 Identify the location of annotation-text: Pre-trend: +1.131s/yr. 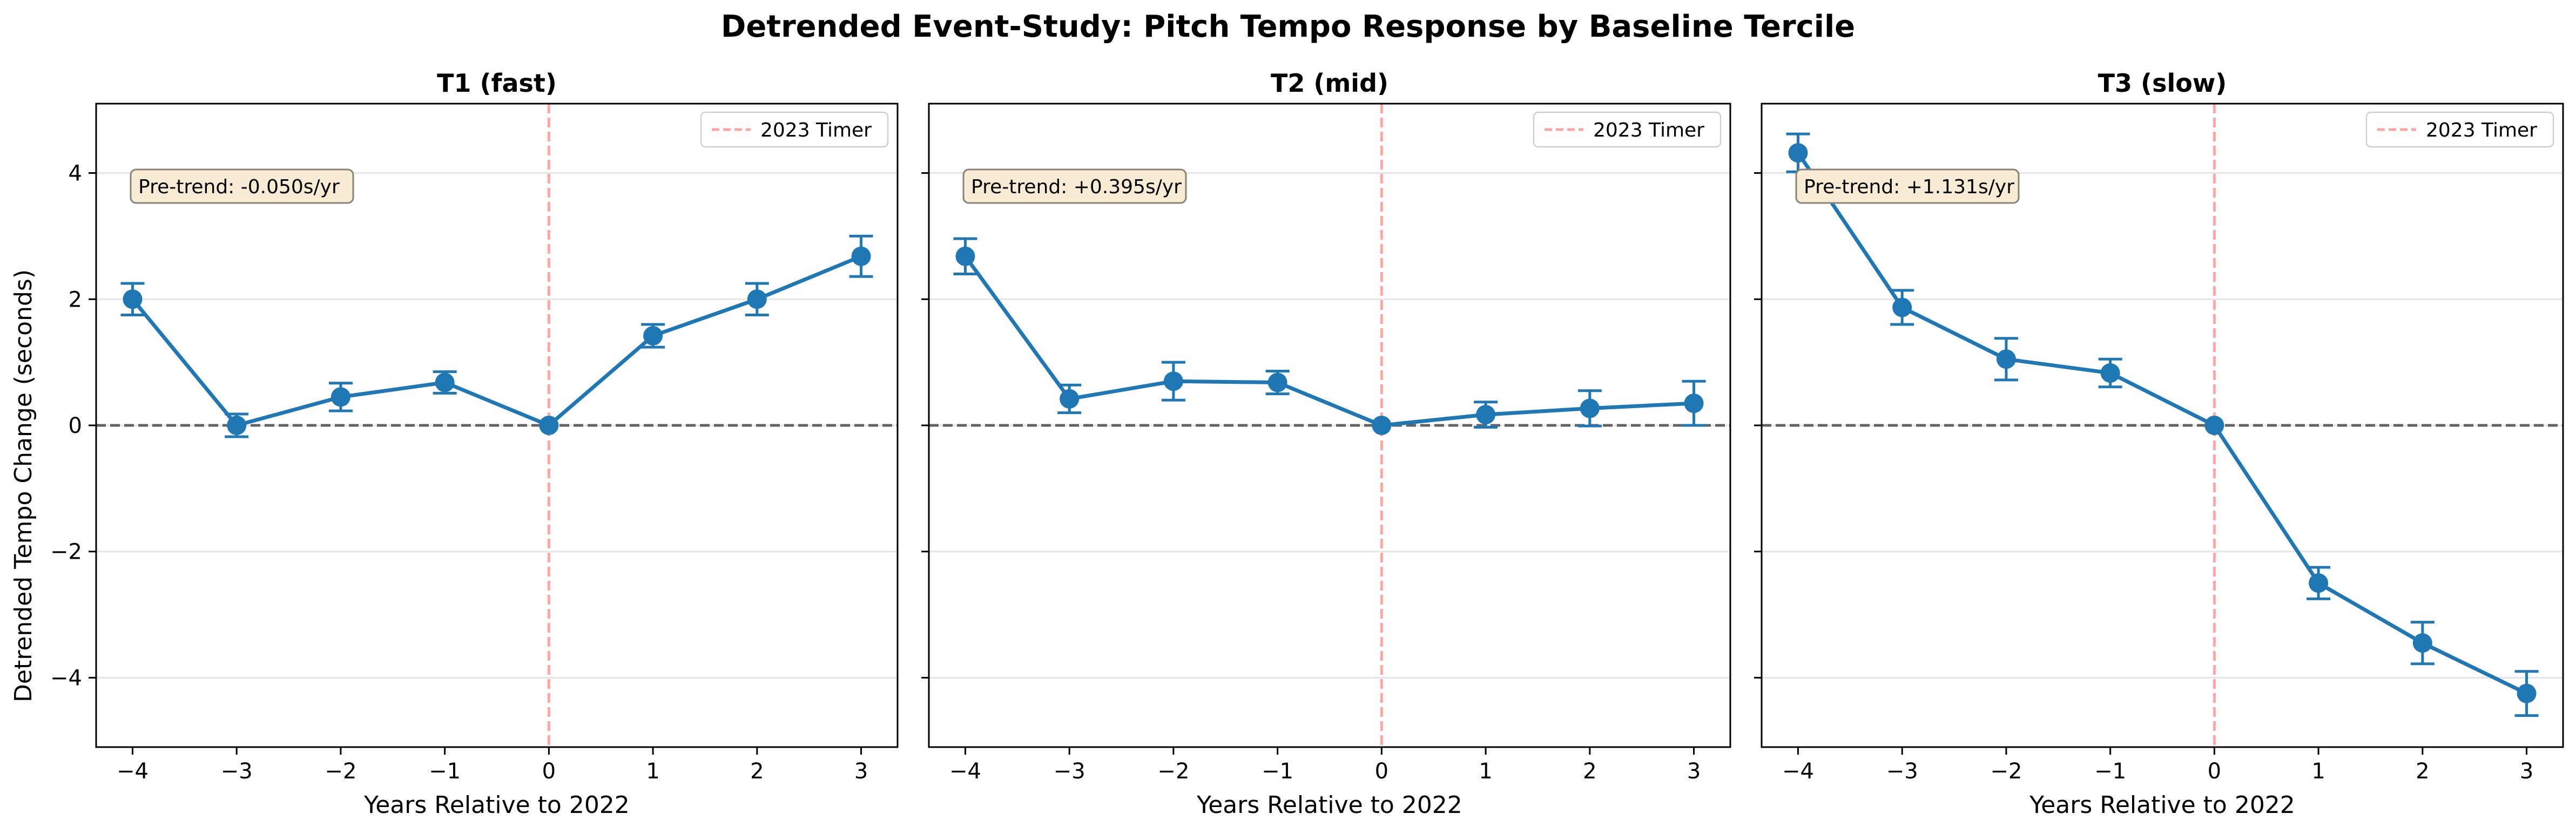
(1909, 187).